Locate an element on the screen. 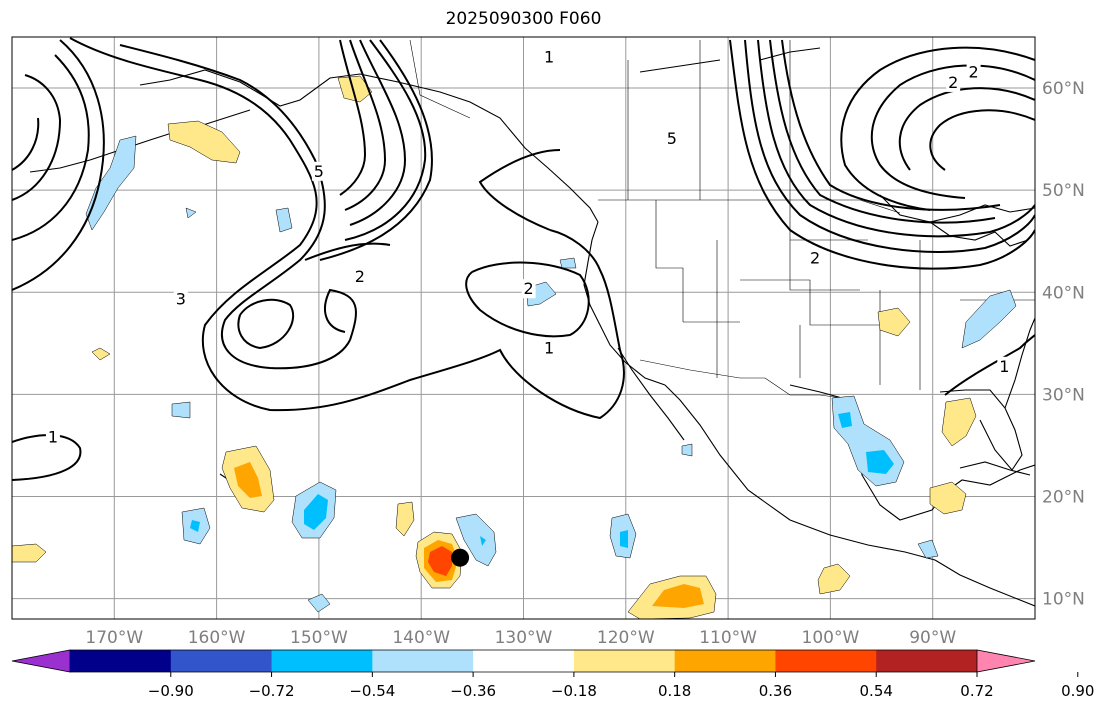 The width and height of the screenshot is (1105, 712). storm-center-marker is located at coordinates (460, 557).